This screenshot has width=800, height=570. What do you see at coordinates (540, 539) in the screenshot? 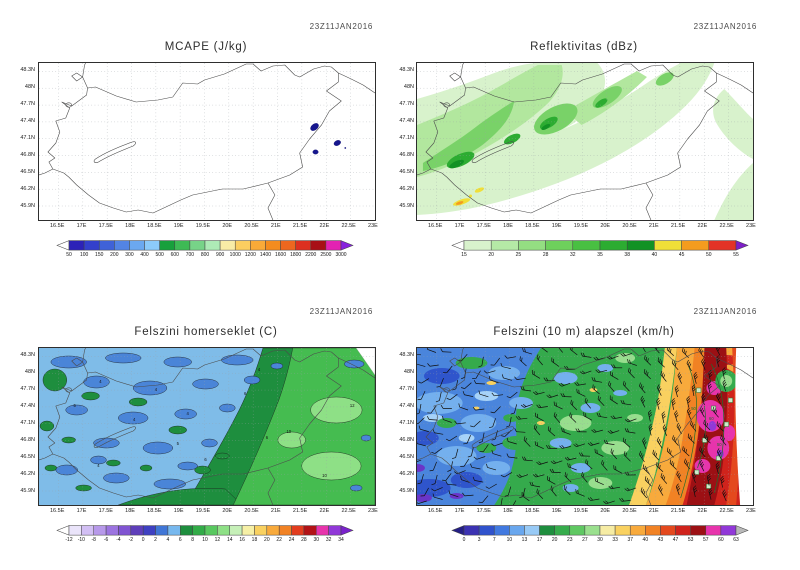
I see `colorbar-tick-label: 17` at bounding box center [540, 539].